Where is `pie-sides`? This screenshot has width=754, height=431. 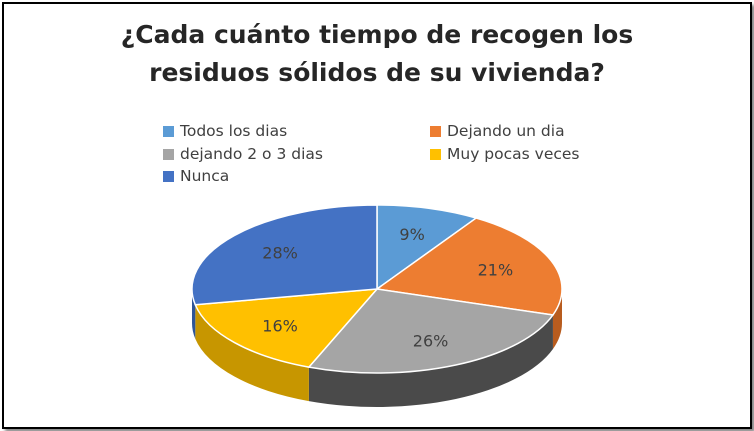 pie-sides is located at coordinates (377, 348).